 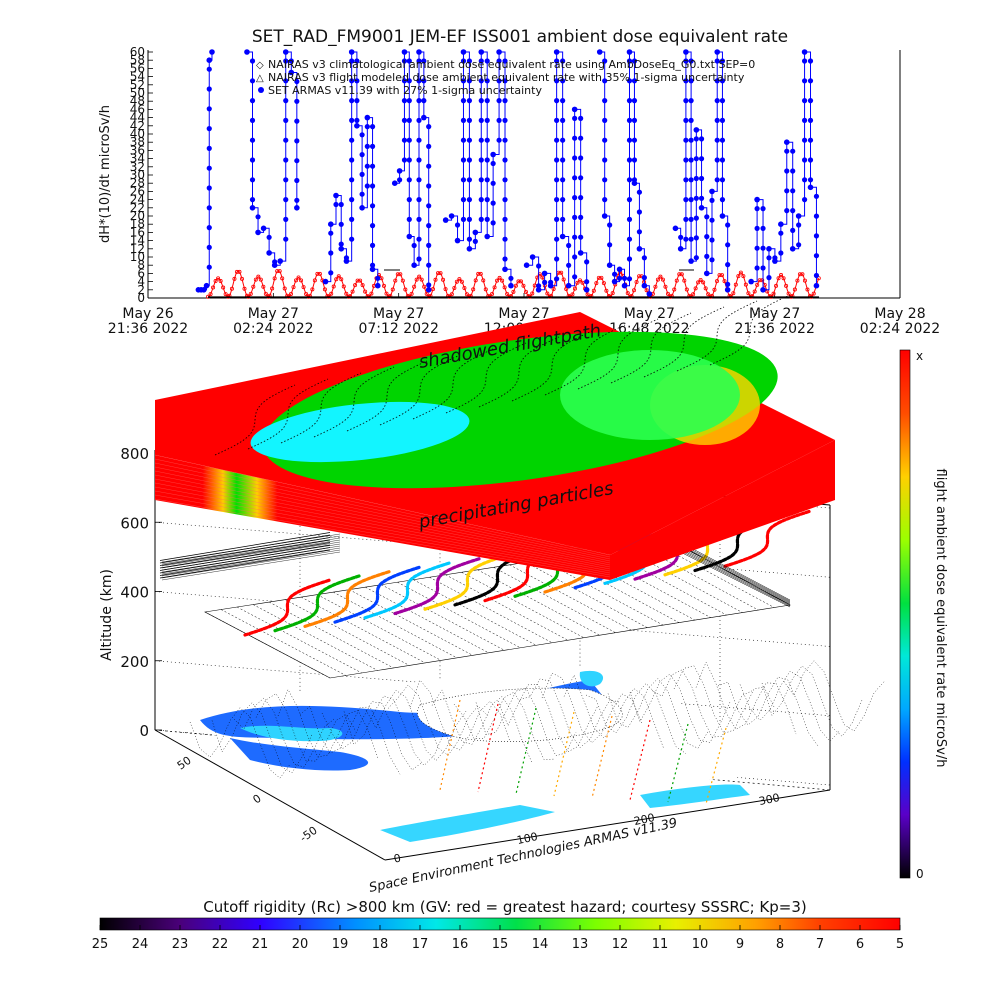 What do you see at coordinates (527, 838) in the screenshot?
I see `longitude-tick-label: 100` at bounding box center [527, 838].